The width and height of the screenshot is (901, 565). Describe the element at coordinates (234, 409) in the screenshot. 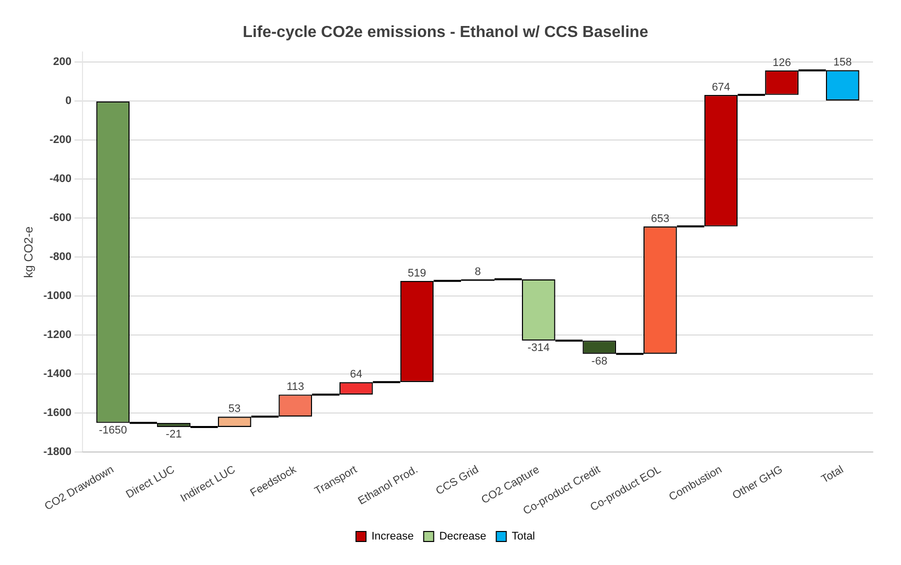

I see `data-label: 53` at that location.